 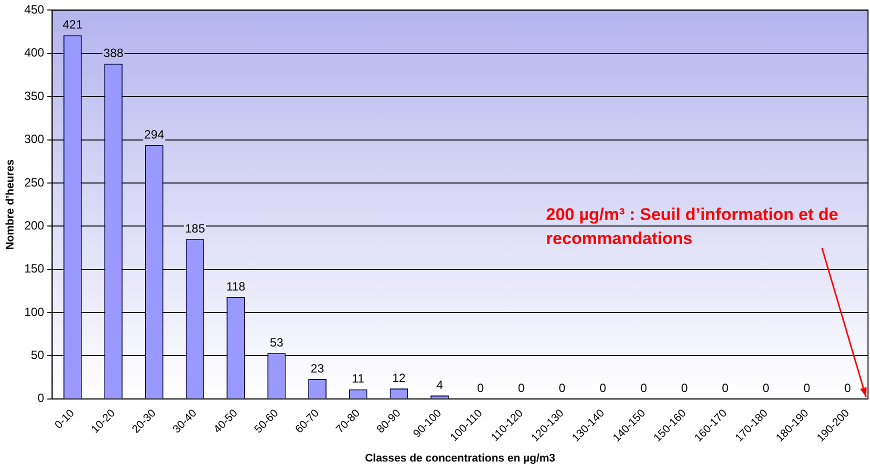 I want to click on data-label: 23, so click(x=317, y=368).